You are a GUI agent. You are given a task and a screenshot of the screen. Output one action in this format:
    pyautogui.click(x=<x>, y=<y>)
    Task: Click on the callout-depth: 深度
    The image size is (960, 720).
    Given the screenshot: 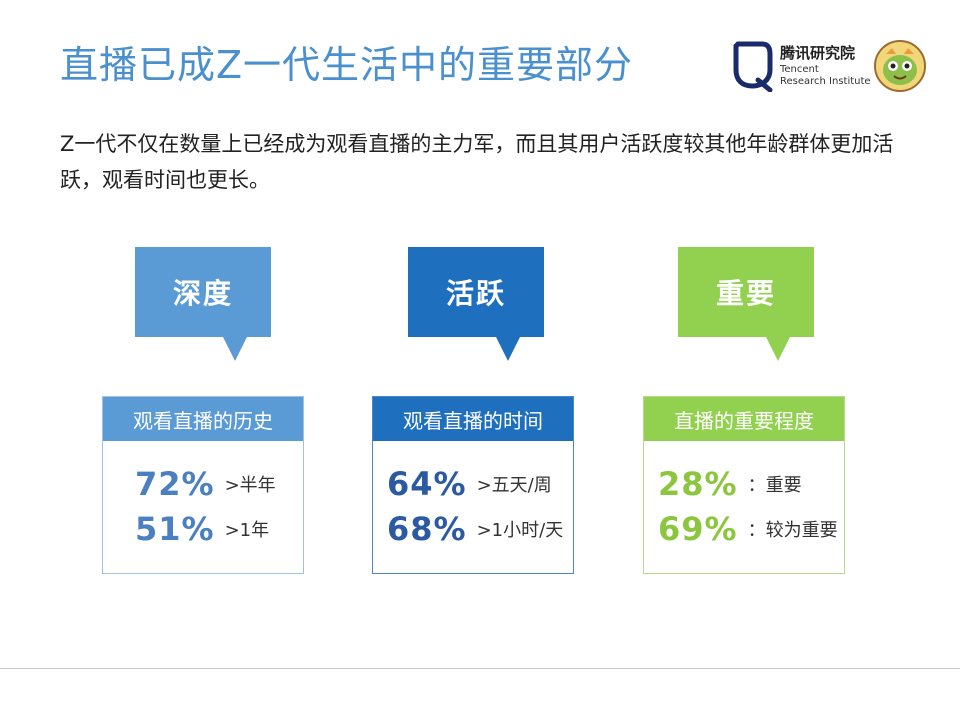 What is the action you would take?
    pyautogui.click(x=203, y=304)
    